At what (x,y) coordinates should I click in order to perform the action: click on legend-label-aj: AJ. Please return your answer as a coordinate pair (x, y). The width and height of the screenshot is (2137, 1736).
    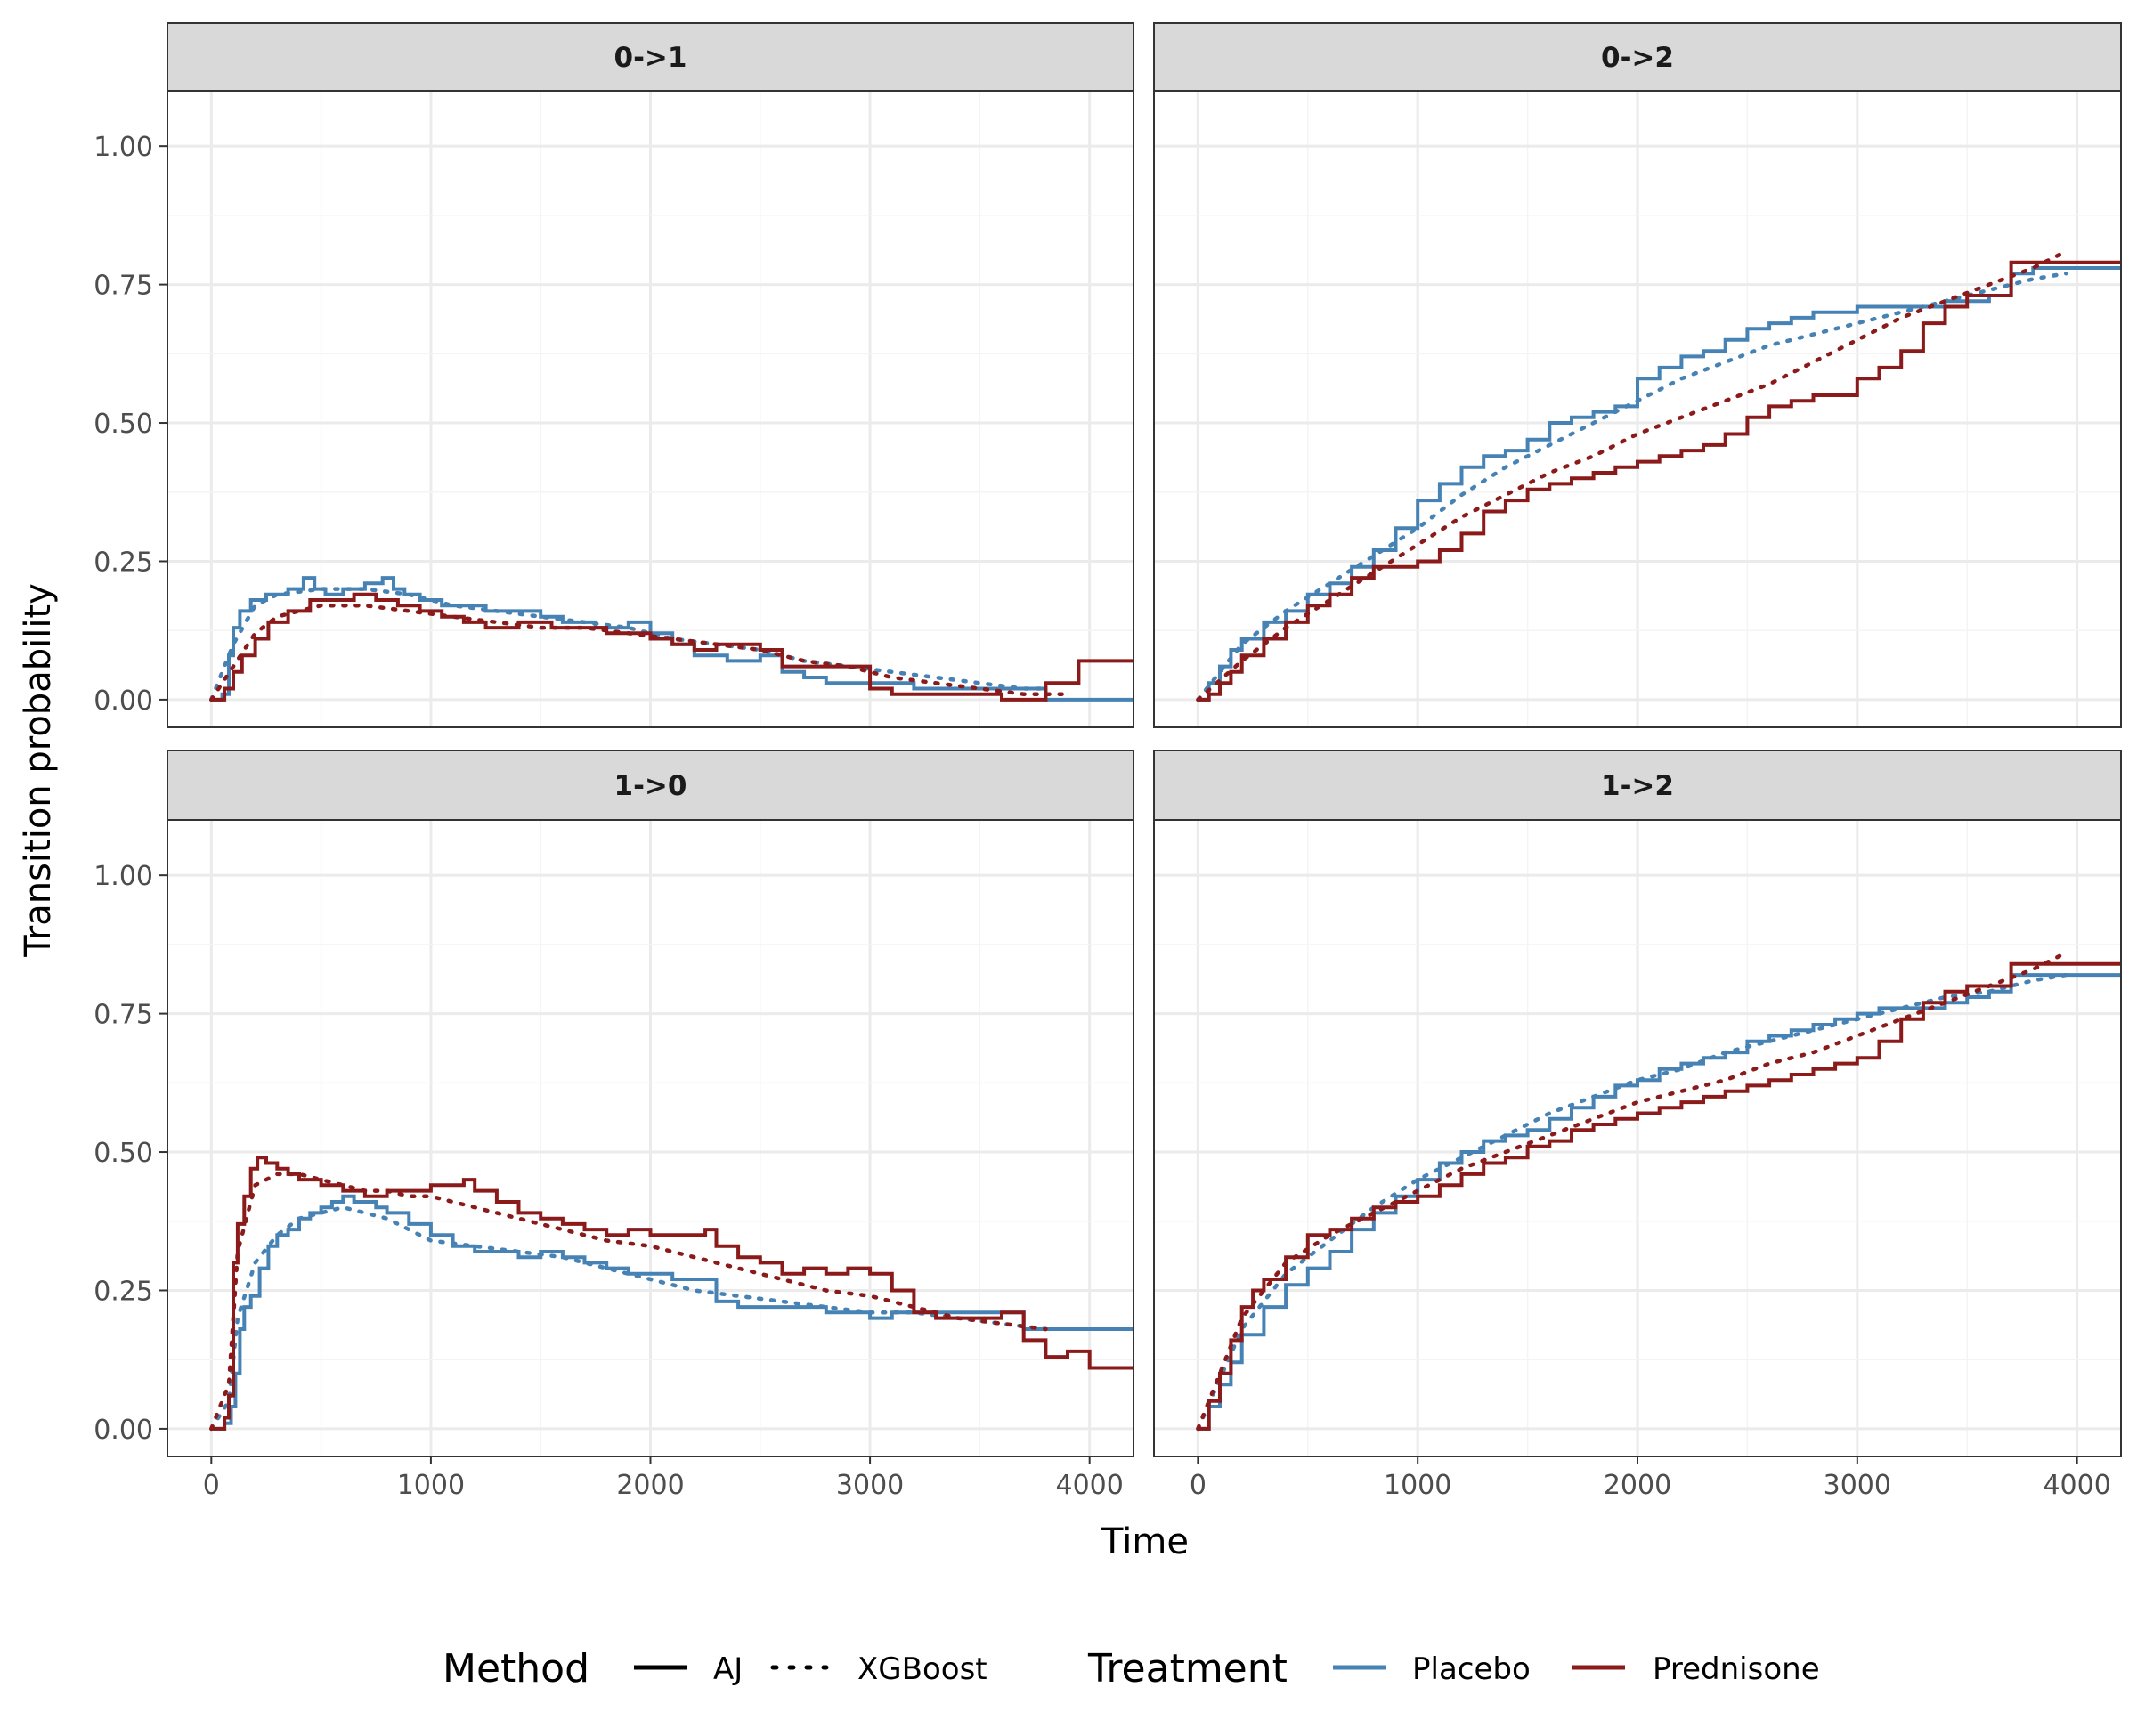
    Looking at the image, I should click on (728, 1669).